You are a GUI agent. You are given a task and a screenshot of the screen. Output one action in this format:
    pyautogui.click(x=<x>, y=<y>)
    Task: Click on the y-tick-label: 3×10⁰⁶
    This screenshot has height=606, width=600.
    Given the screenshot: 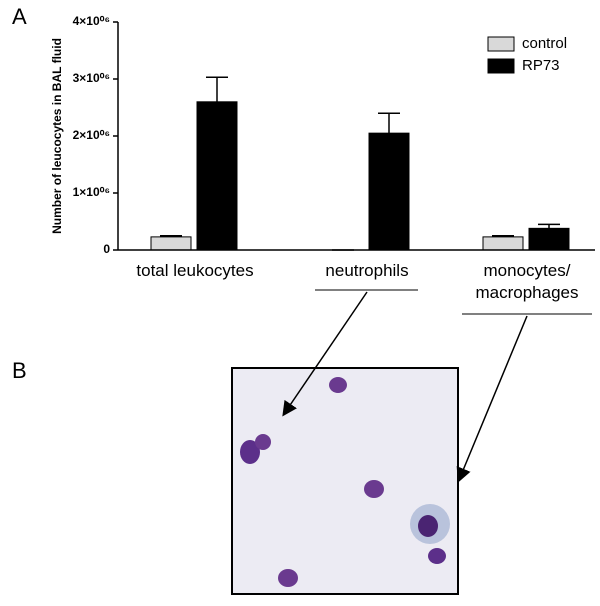 What is the action you would take?
    pyautogui.click(x=91, y=78)
    